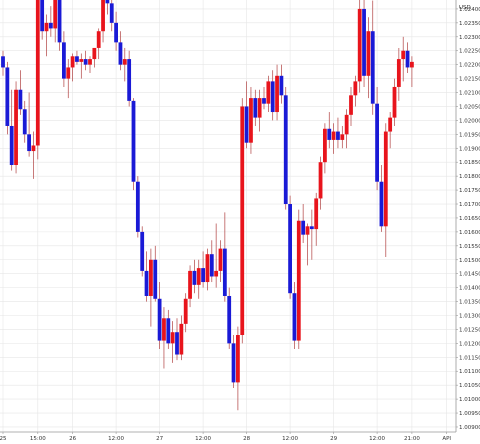  Describe the element at coordinates (412, 439) in the screenshot. I see `x-tick-label: 21:00` at that location.